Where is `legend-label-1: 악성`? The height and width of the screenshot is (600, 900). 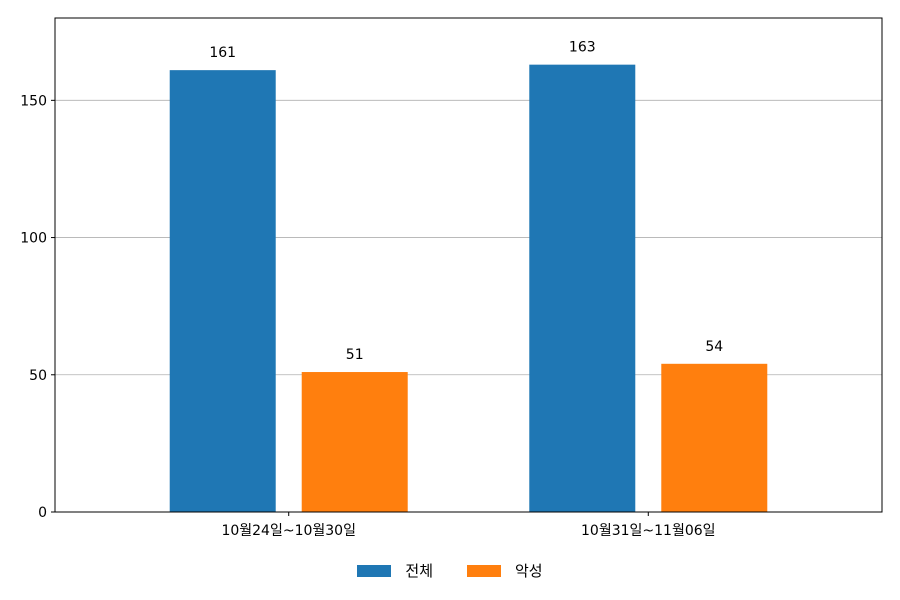
legend-label-1: 악성 is located at coordinates (529, 571).